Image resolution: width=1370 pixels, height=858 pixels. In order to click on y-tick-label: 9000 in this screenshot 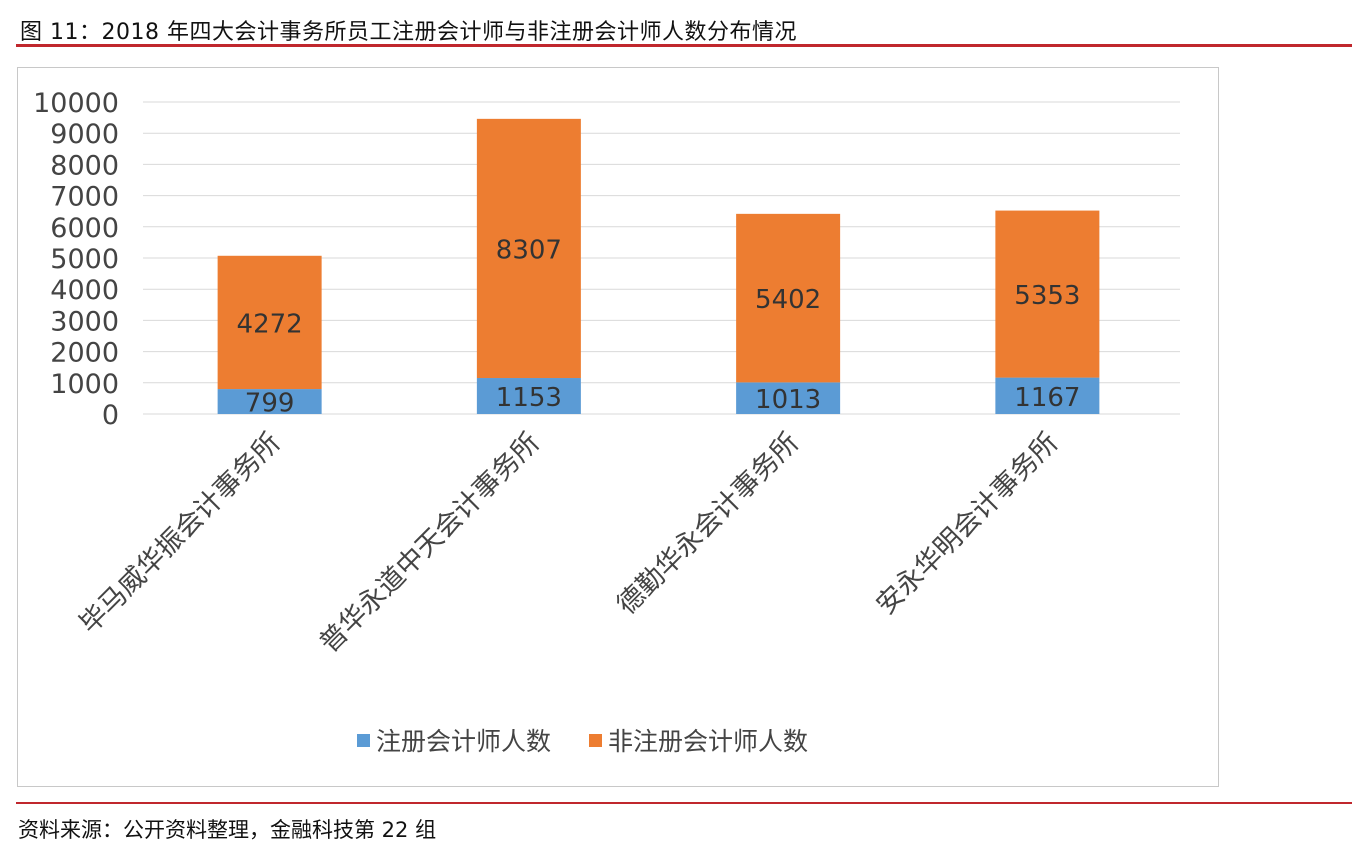, I will do `click(84, 134)`.